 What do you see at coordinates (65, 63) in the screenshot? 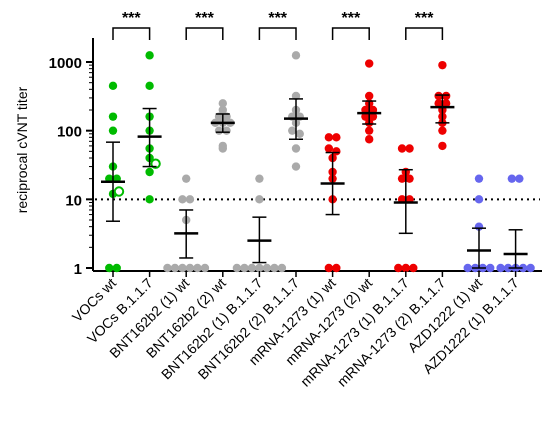
I see `y-tick-label: 1000` at bounding box center [65, 63].